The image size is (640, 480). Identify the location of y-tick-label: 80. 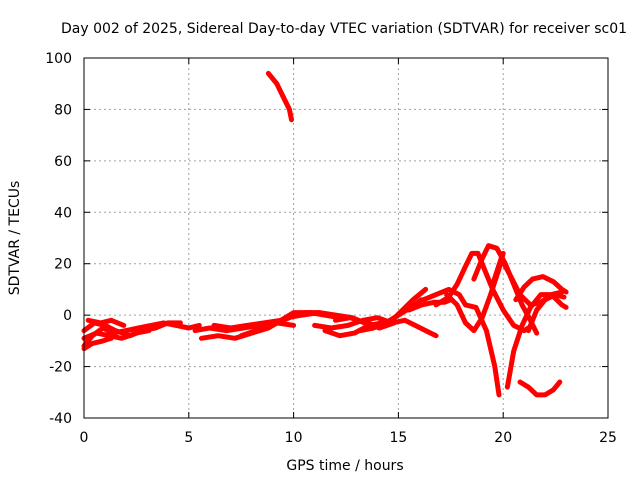
(63, 110).